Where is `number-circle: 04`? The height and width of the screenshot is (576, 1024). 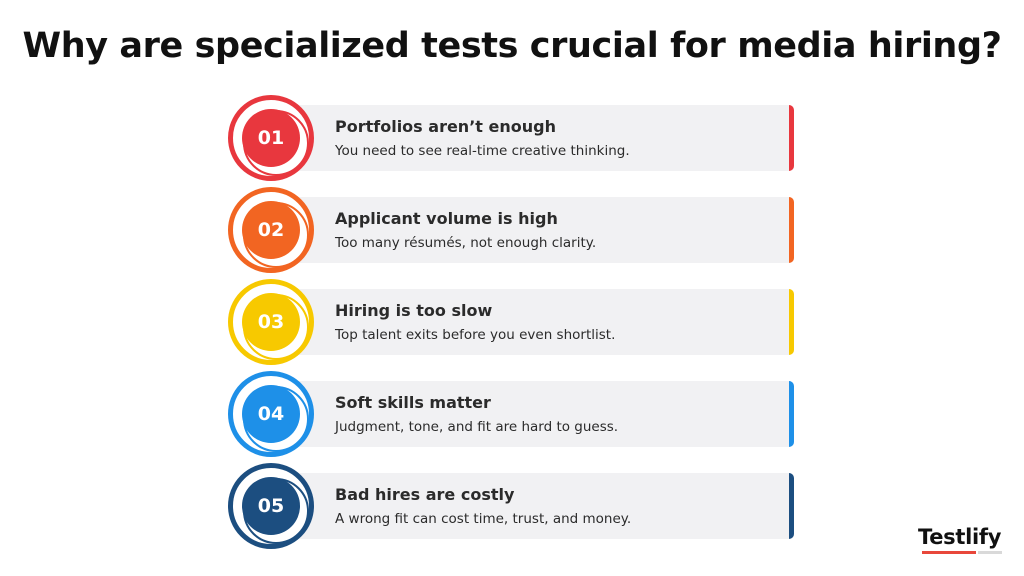
number-circle: 04 is located at coordinates (271, 414).